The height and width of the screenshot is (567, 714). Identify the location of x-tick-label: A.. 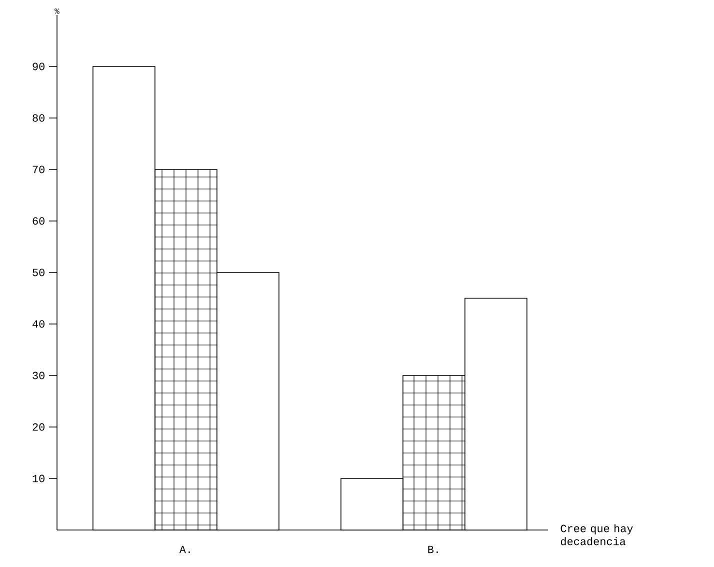
(184, 550).